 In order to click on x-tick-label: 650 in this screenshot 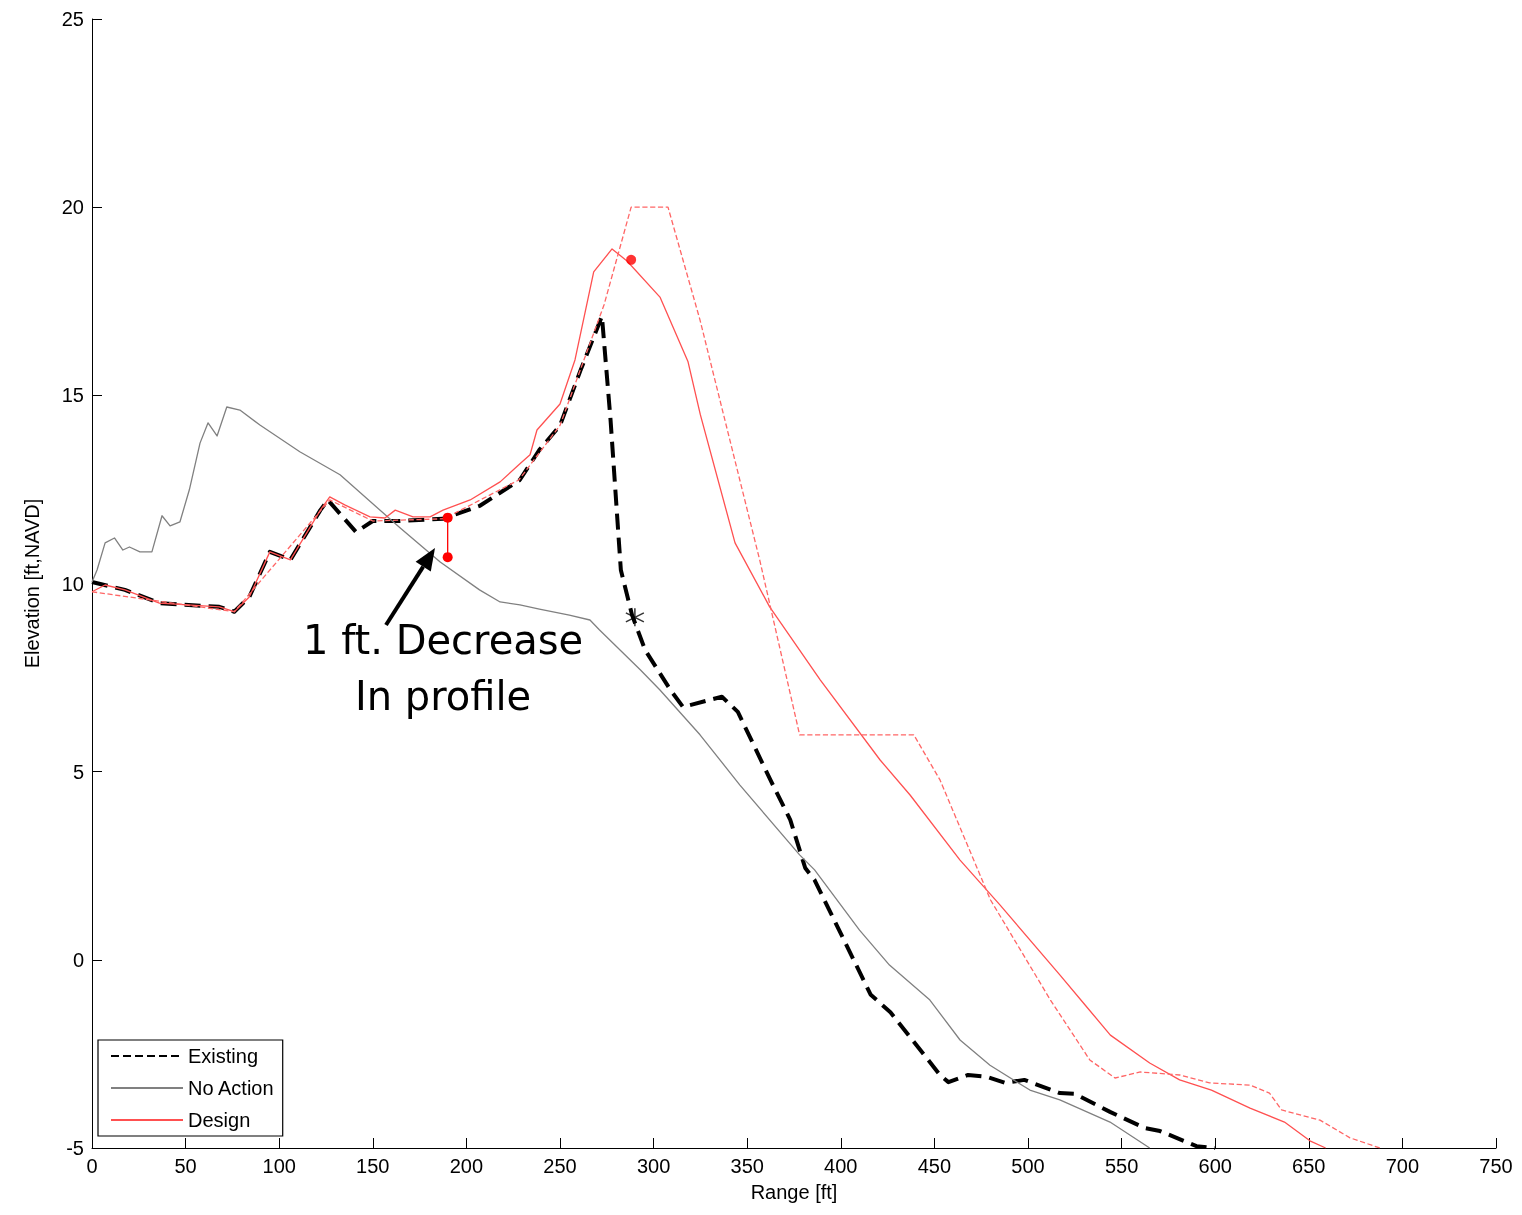, I will do `click(1309, 1166)`.